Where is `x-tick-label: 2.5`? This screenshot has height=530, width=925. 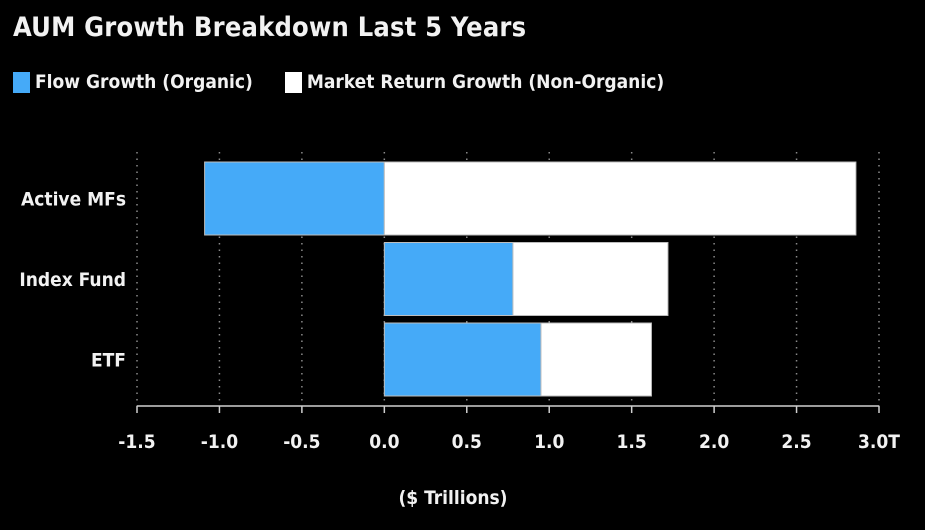
x-tick-label: 2.5 is located at coordinates (796, 442).